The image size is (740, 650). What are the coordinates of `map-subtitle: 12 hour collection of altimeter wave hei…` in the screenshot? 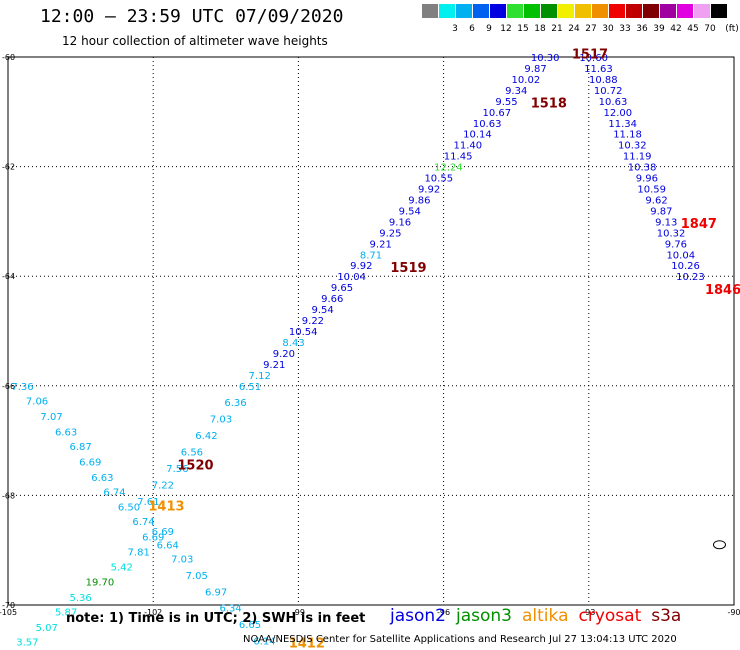 It's located at (195, 41).